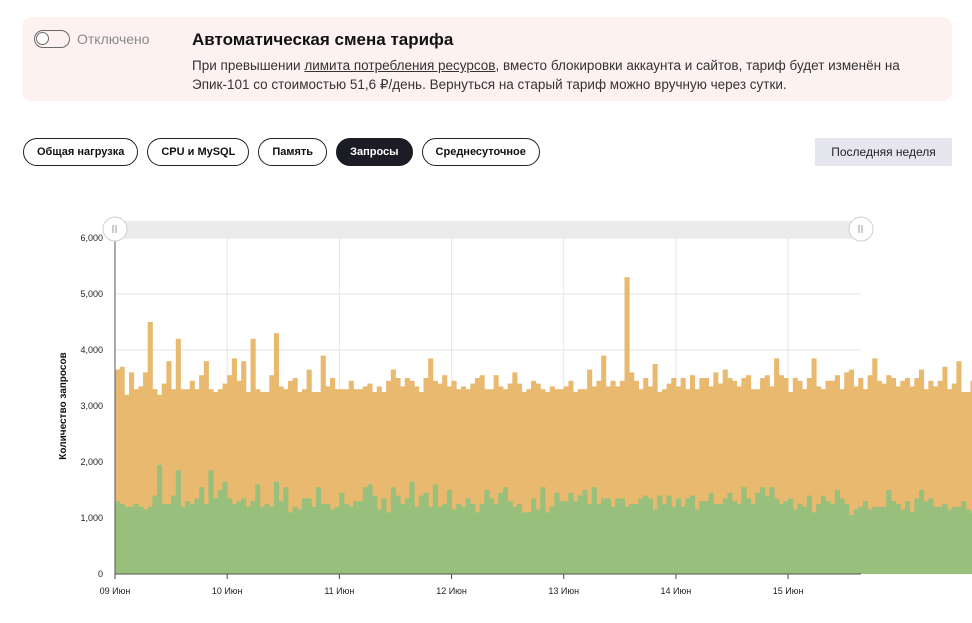  I want to click on tab-total-load: Общая нагрузка, so click(81, 152).